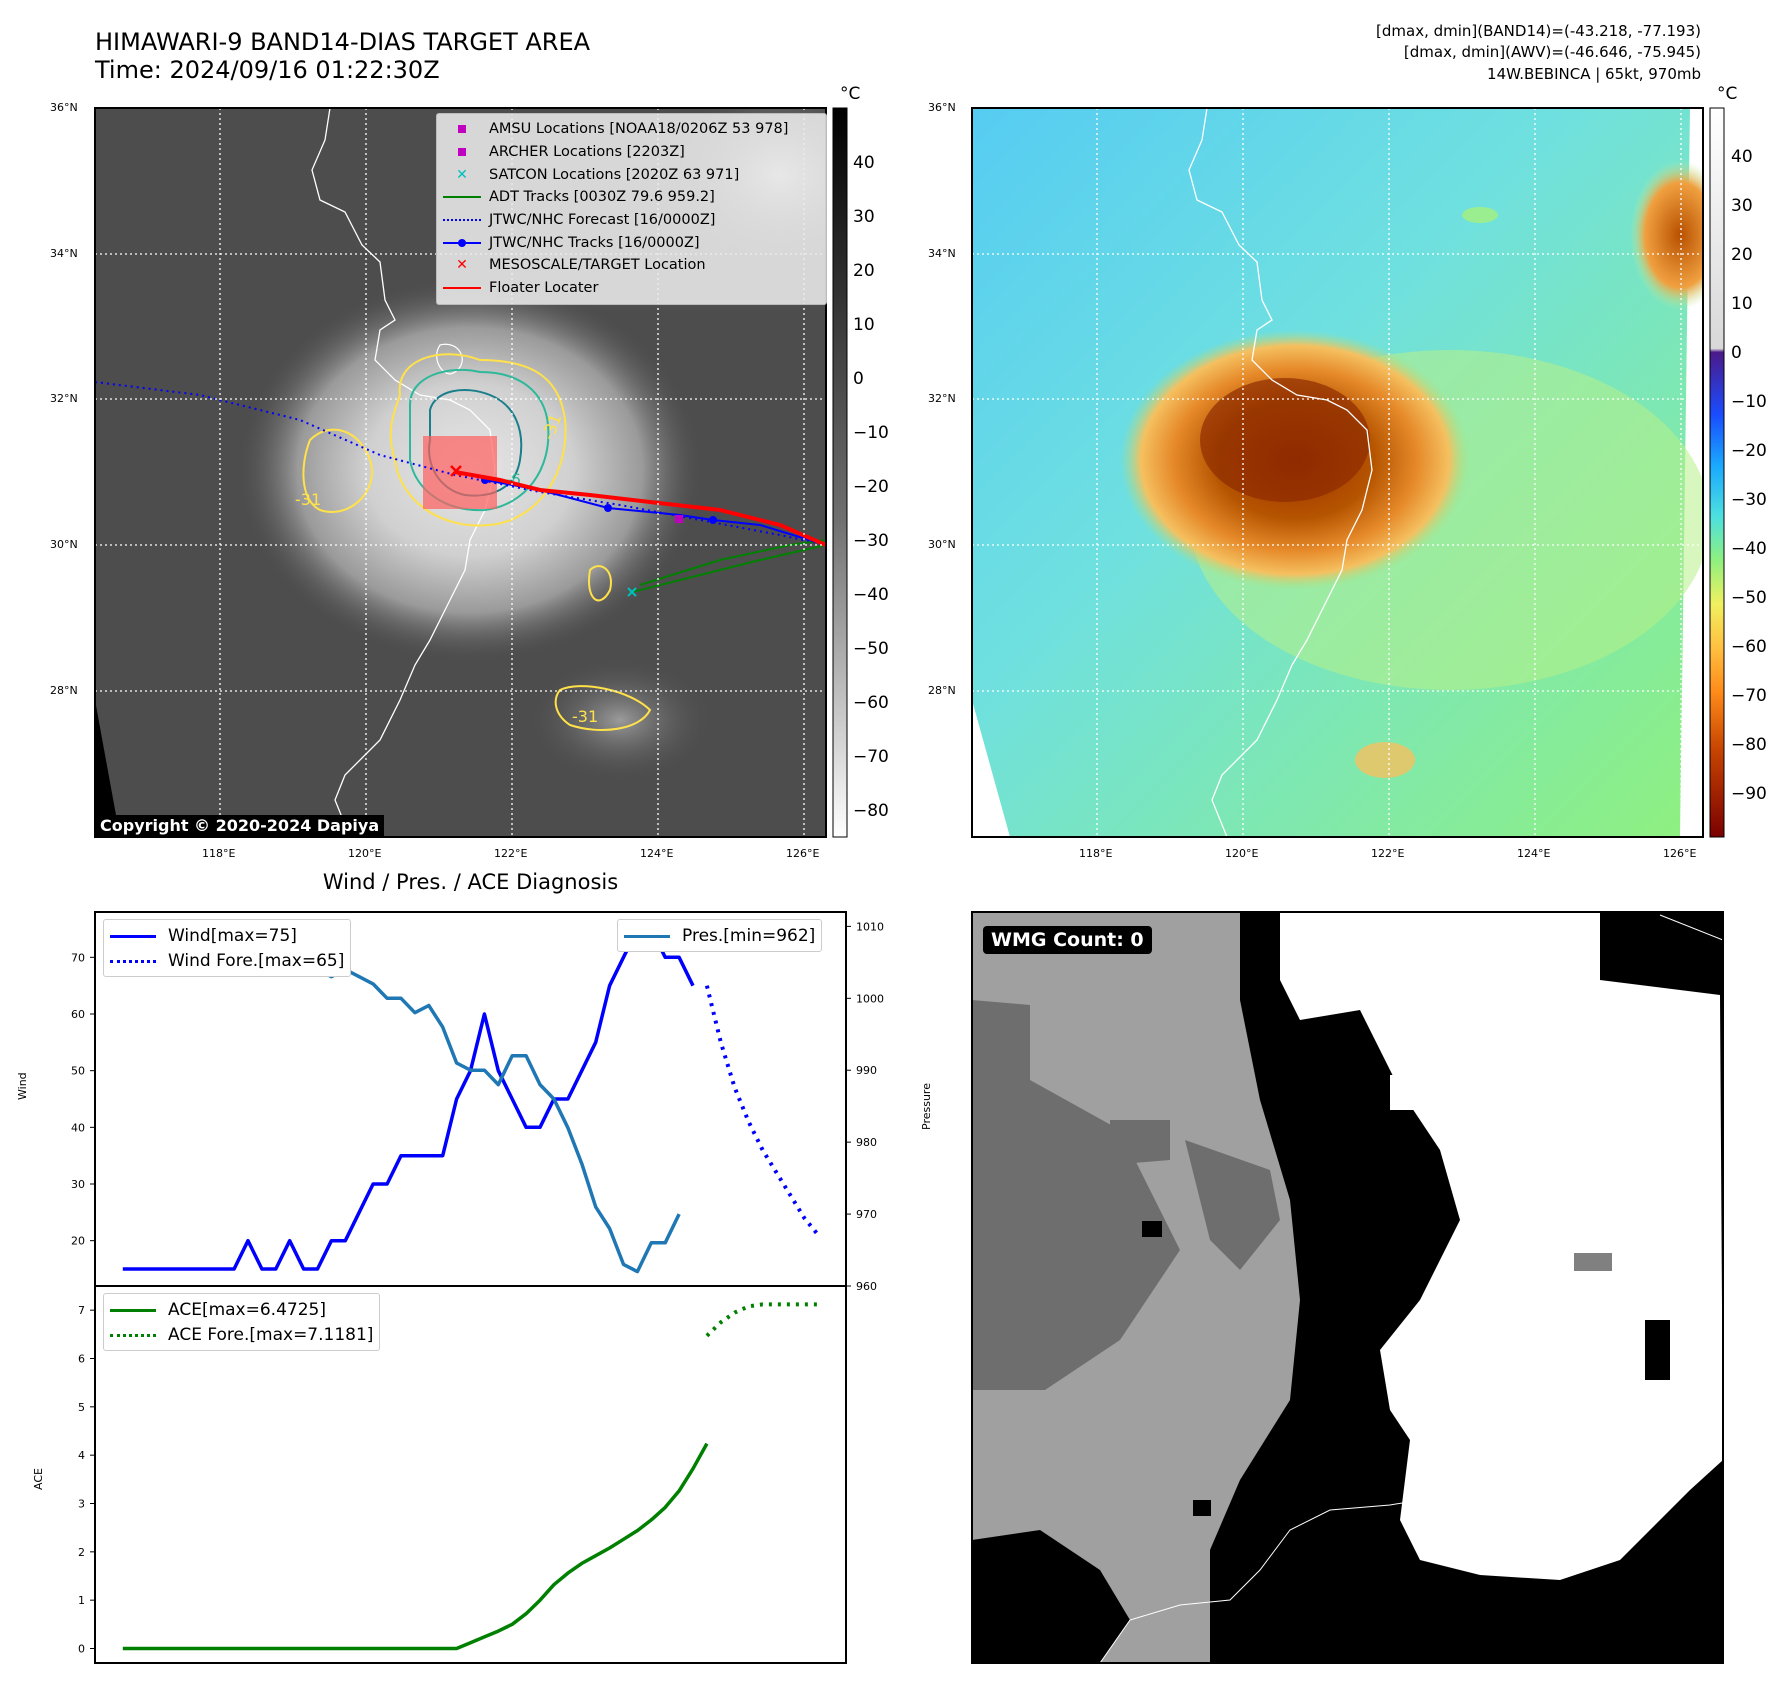 The image size is (1788, 1696). I want to click on legend-item-jtwc-forecast: JTWC/NHC Forecast [16/0000Z], so click(631, 220).